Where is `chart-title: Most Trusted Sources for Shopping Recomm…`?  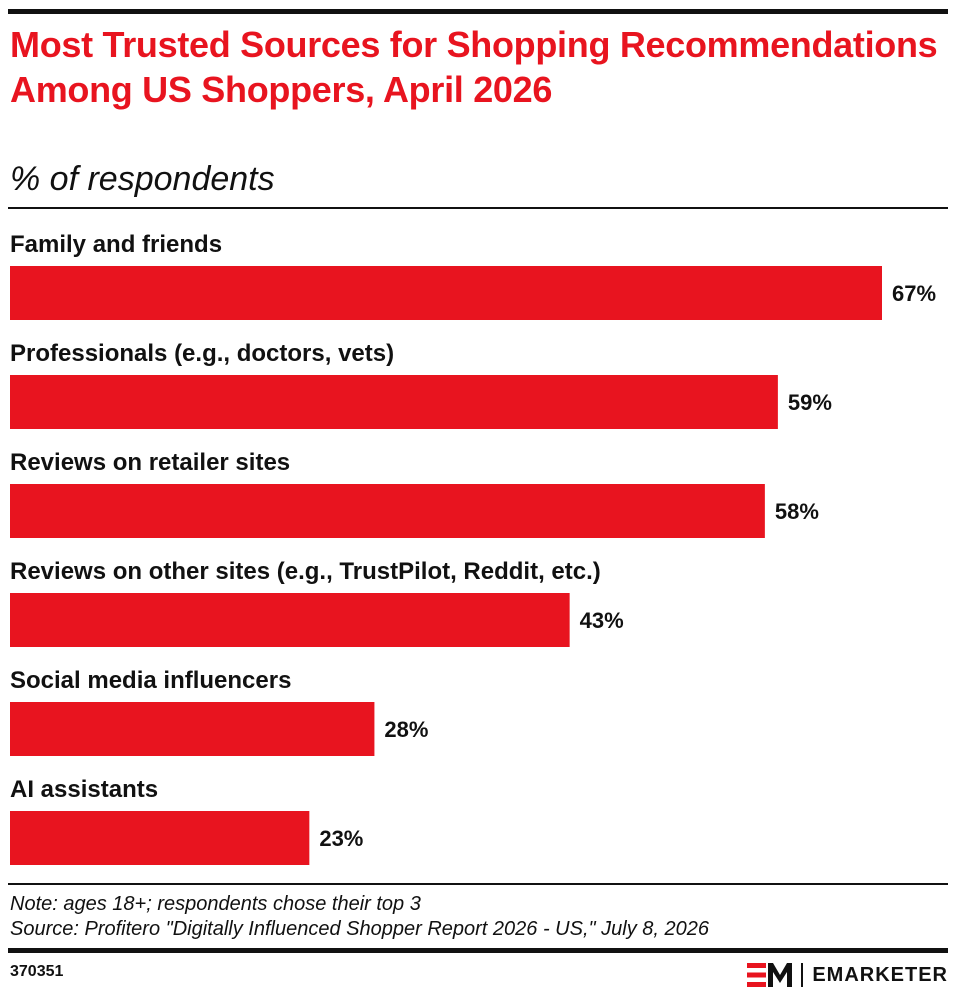 chart-title: Most Trusted Sources for Shopping Recomm… is located at coordinates (474, 67).